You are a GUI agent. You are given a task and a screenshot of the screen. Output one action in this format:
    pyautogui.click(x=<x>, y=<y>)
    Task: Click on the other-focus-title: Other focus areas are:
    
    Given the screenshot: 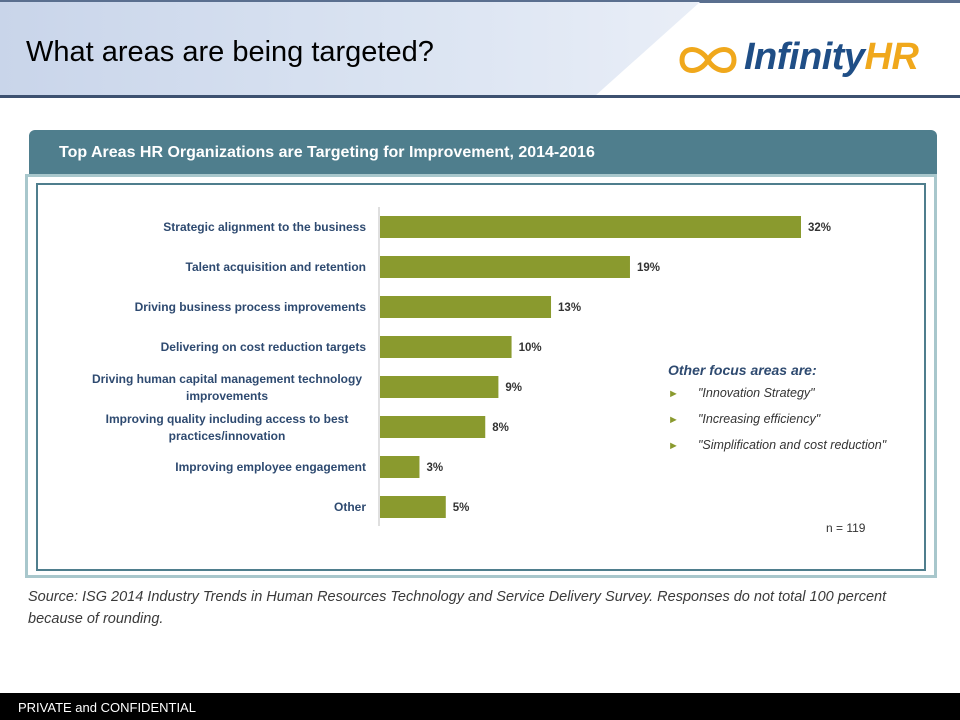 What is the action you would take?
    pyautogui.click(x=742, y=370)
    